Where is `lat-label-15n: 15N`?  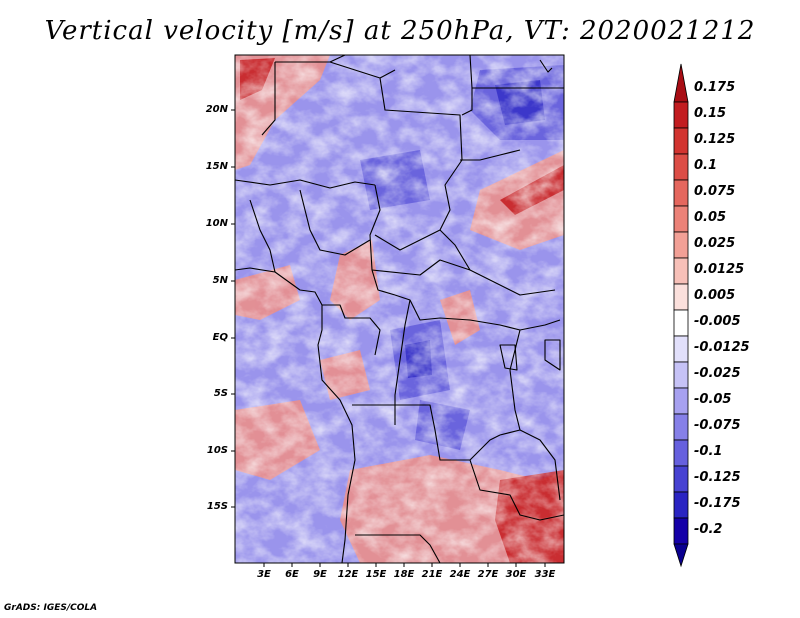
lat-label-15n: 15N is located at coordinates (216, 166).